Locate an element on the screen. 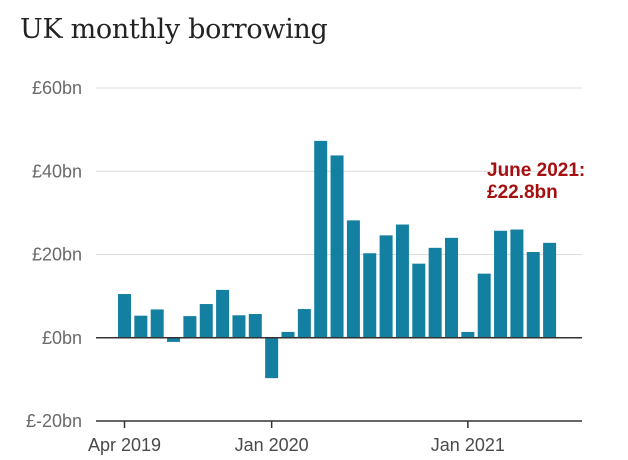  bar-dec-2019 is located at coordinates (255, 326).